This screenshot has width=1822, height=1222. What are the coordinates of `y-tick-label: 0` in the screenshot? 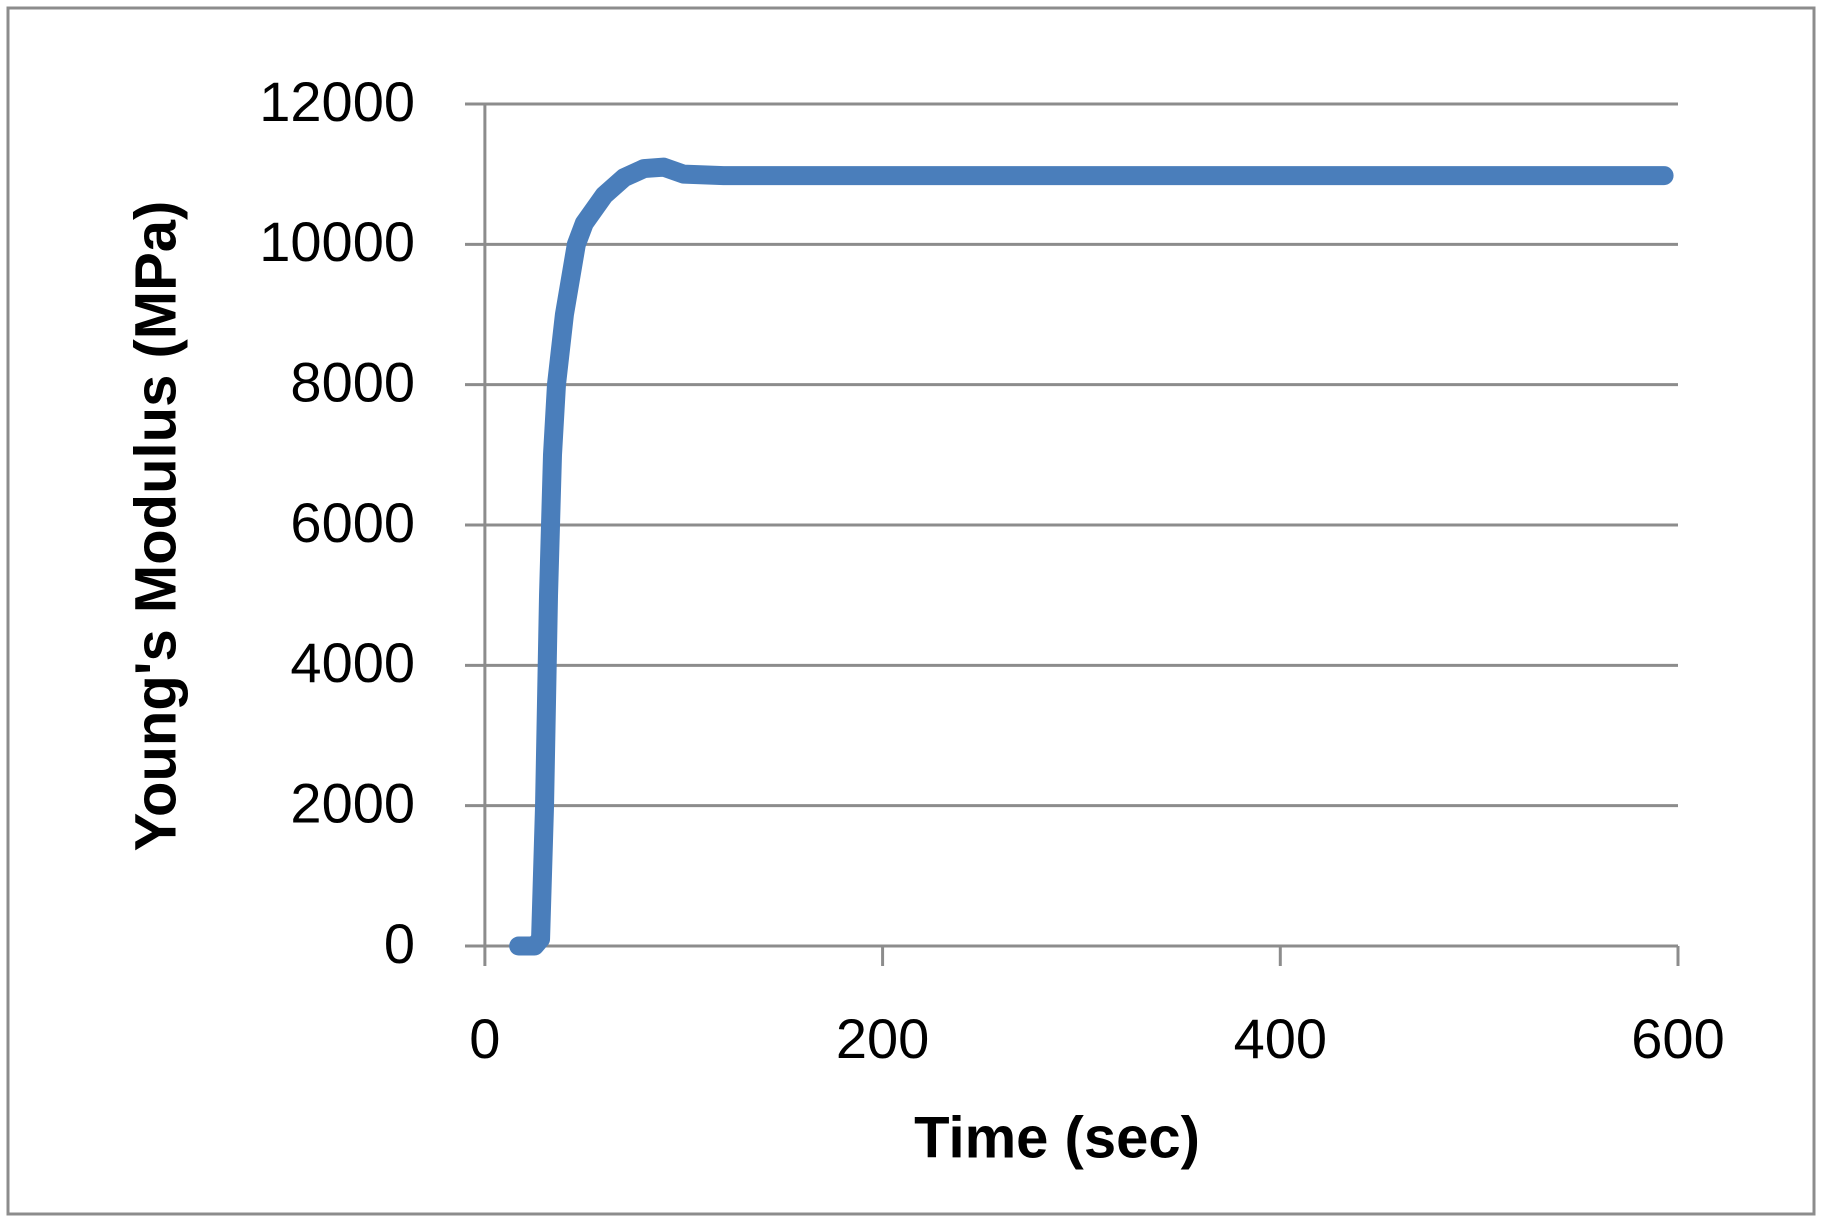 It's located at (399, 943).